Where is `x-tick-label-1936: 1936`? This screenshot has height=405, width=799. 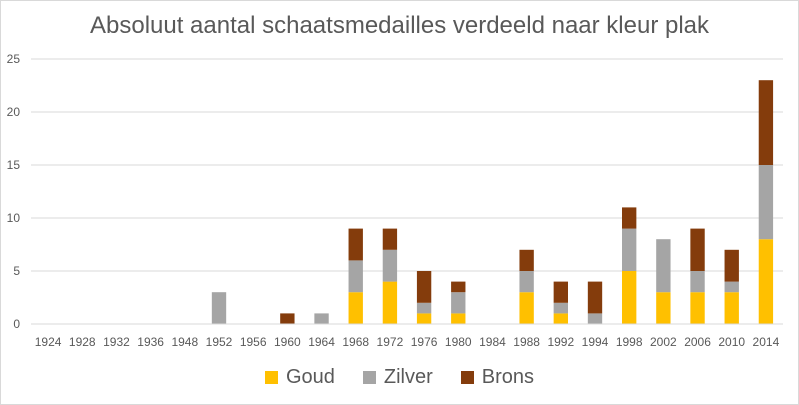 x-tick-label-1936: 1936 is located at coordinates (150, 342).